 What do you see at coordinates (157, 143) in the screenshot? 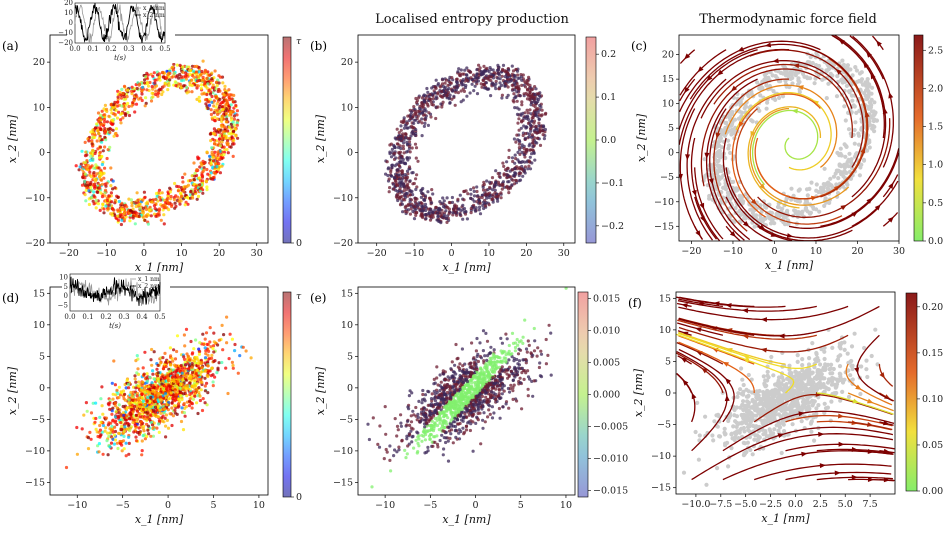
I see `trajectory-points` at bounding box center [157, 143].